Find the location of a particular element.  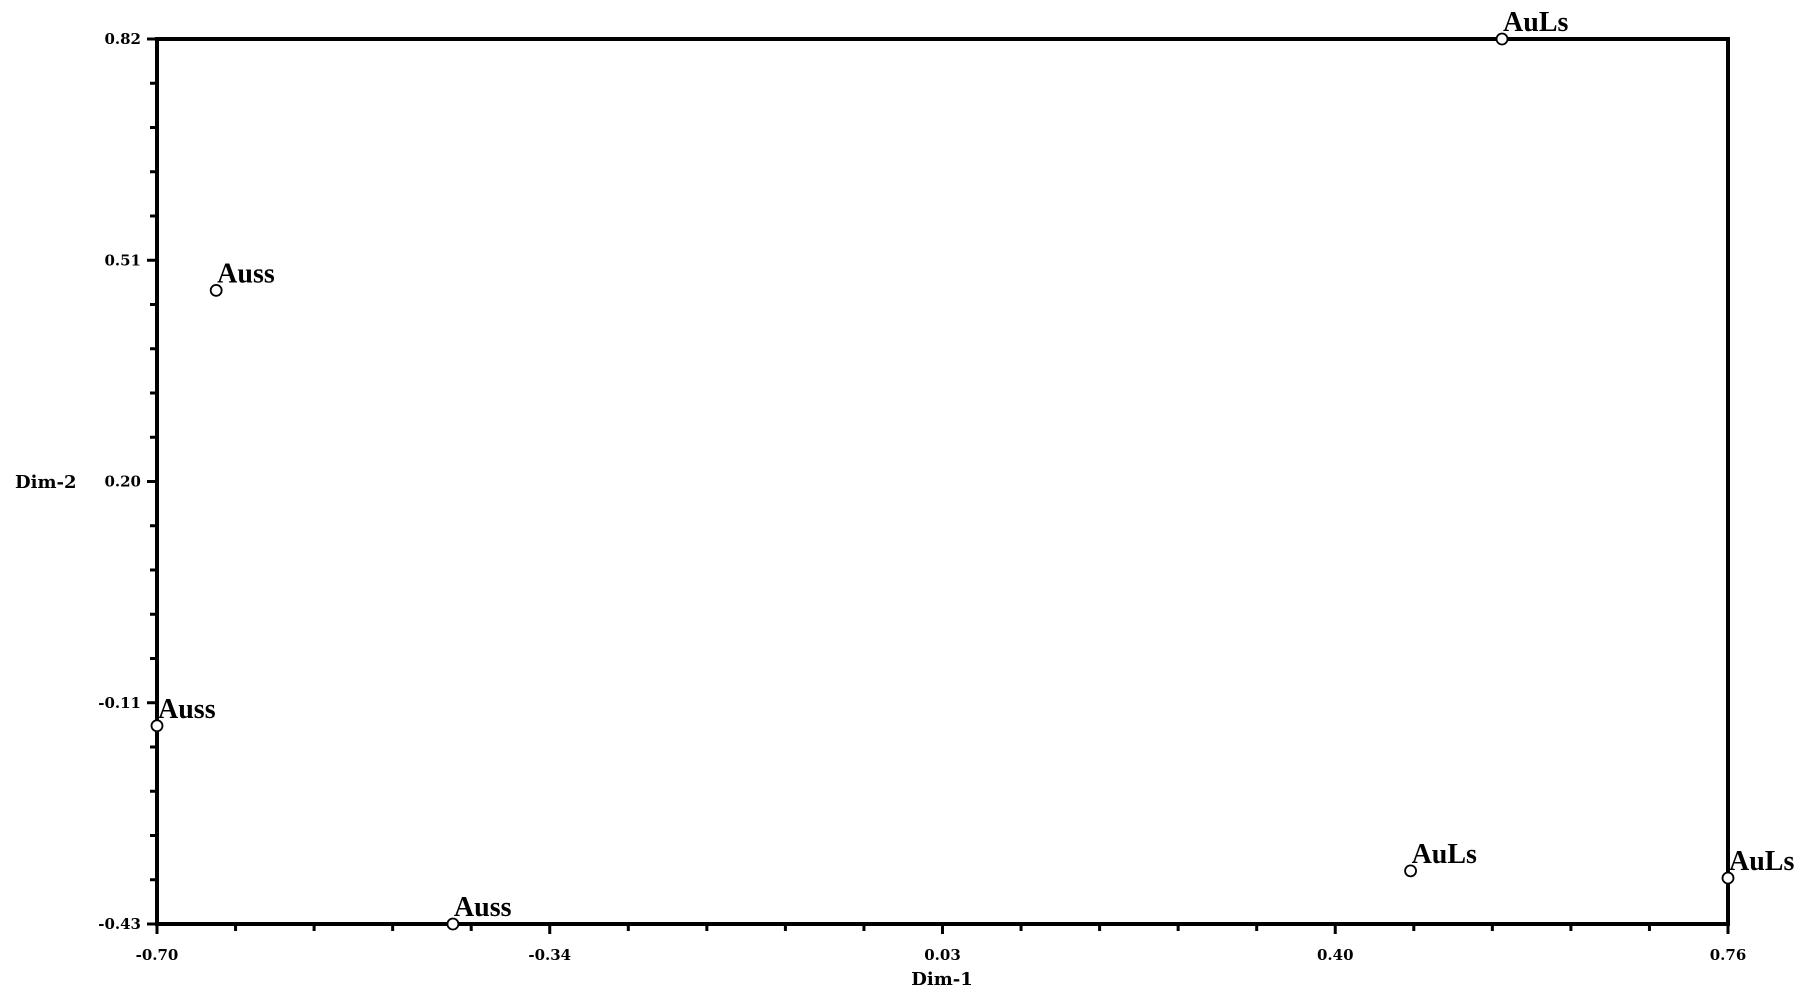

y-tick-label: 0.20 is located at coordinates (122, 482).